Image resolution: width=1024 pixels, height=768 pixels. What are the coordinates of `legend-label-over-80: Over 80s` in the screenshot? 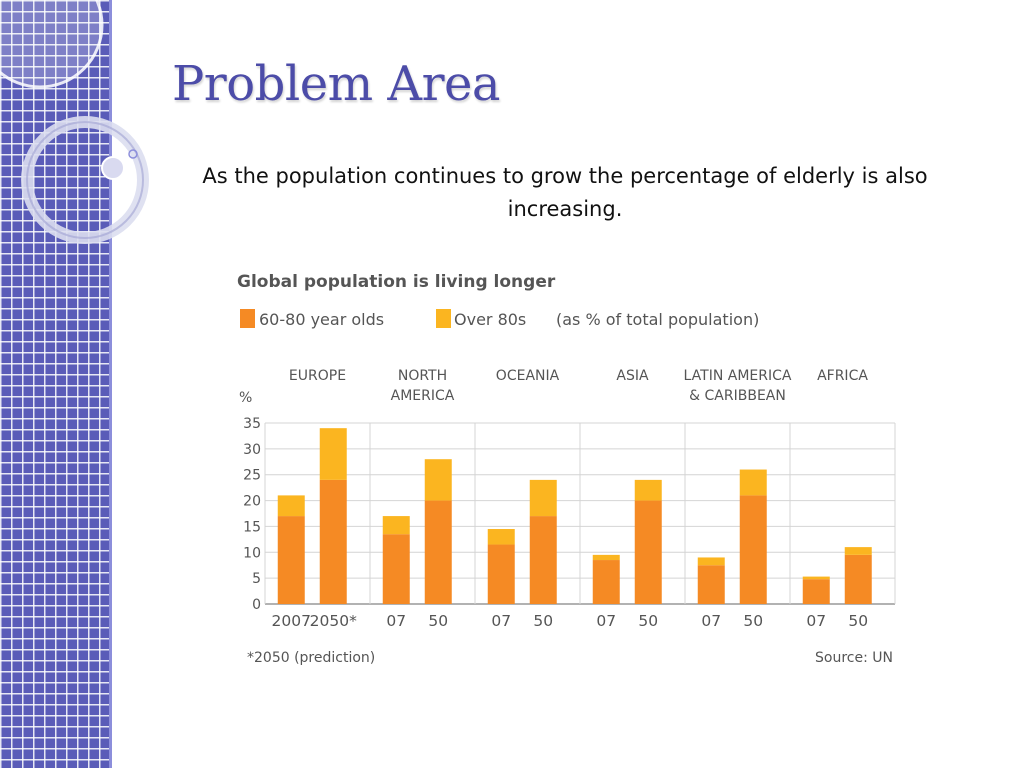 It's located at (490, 319).